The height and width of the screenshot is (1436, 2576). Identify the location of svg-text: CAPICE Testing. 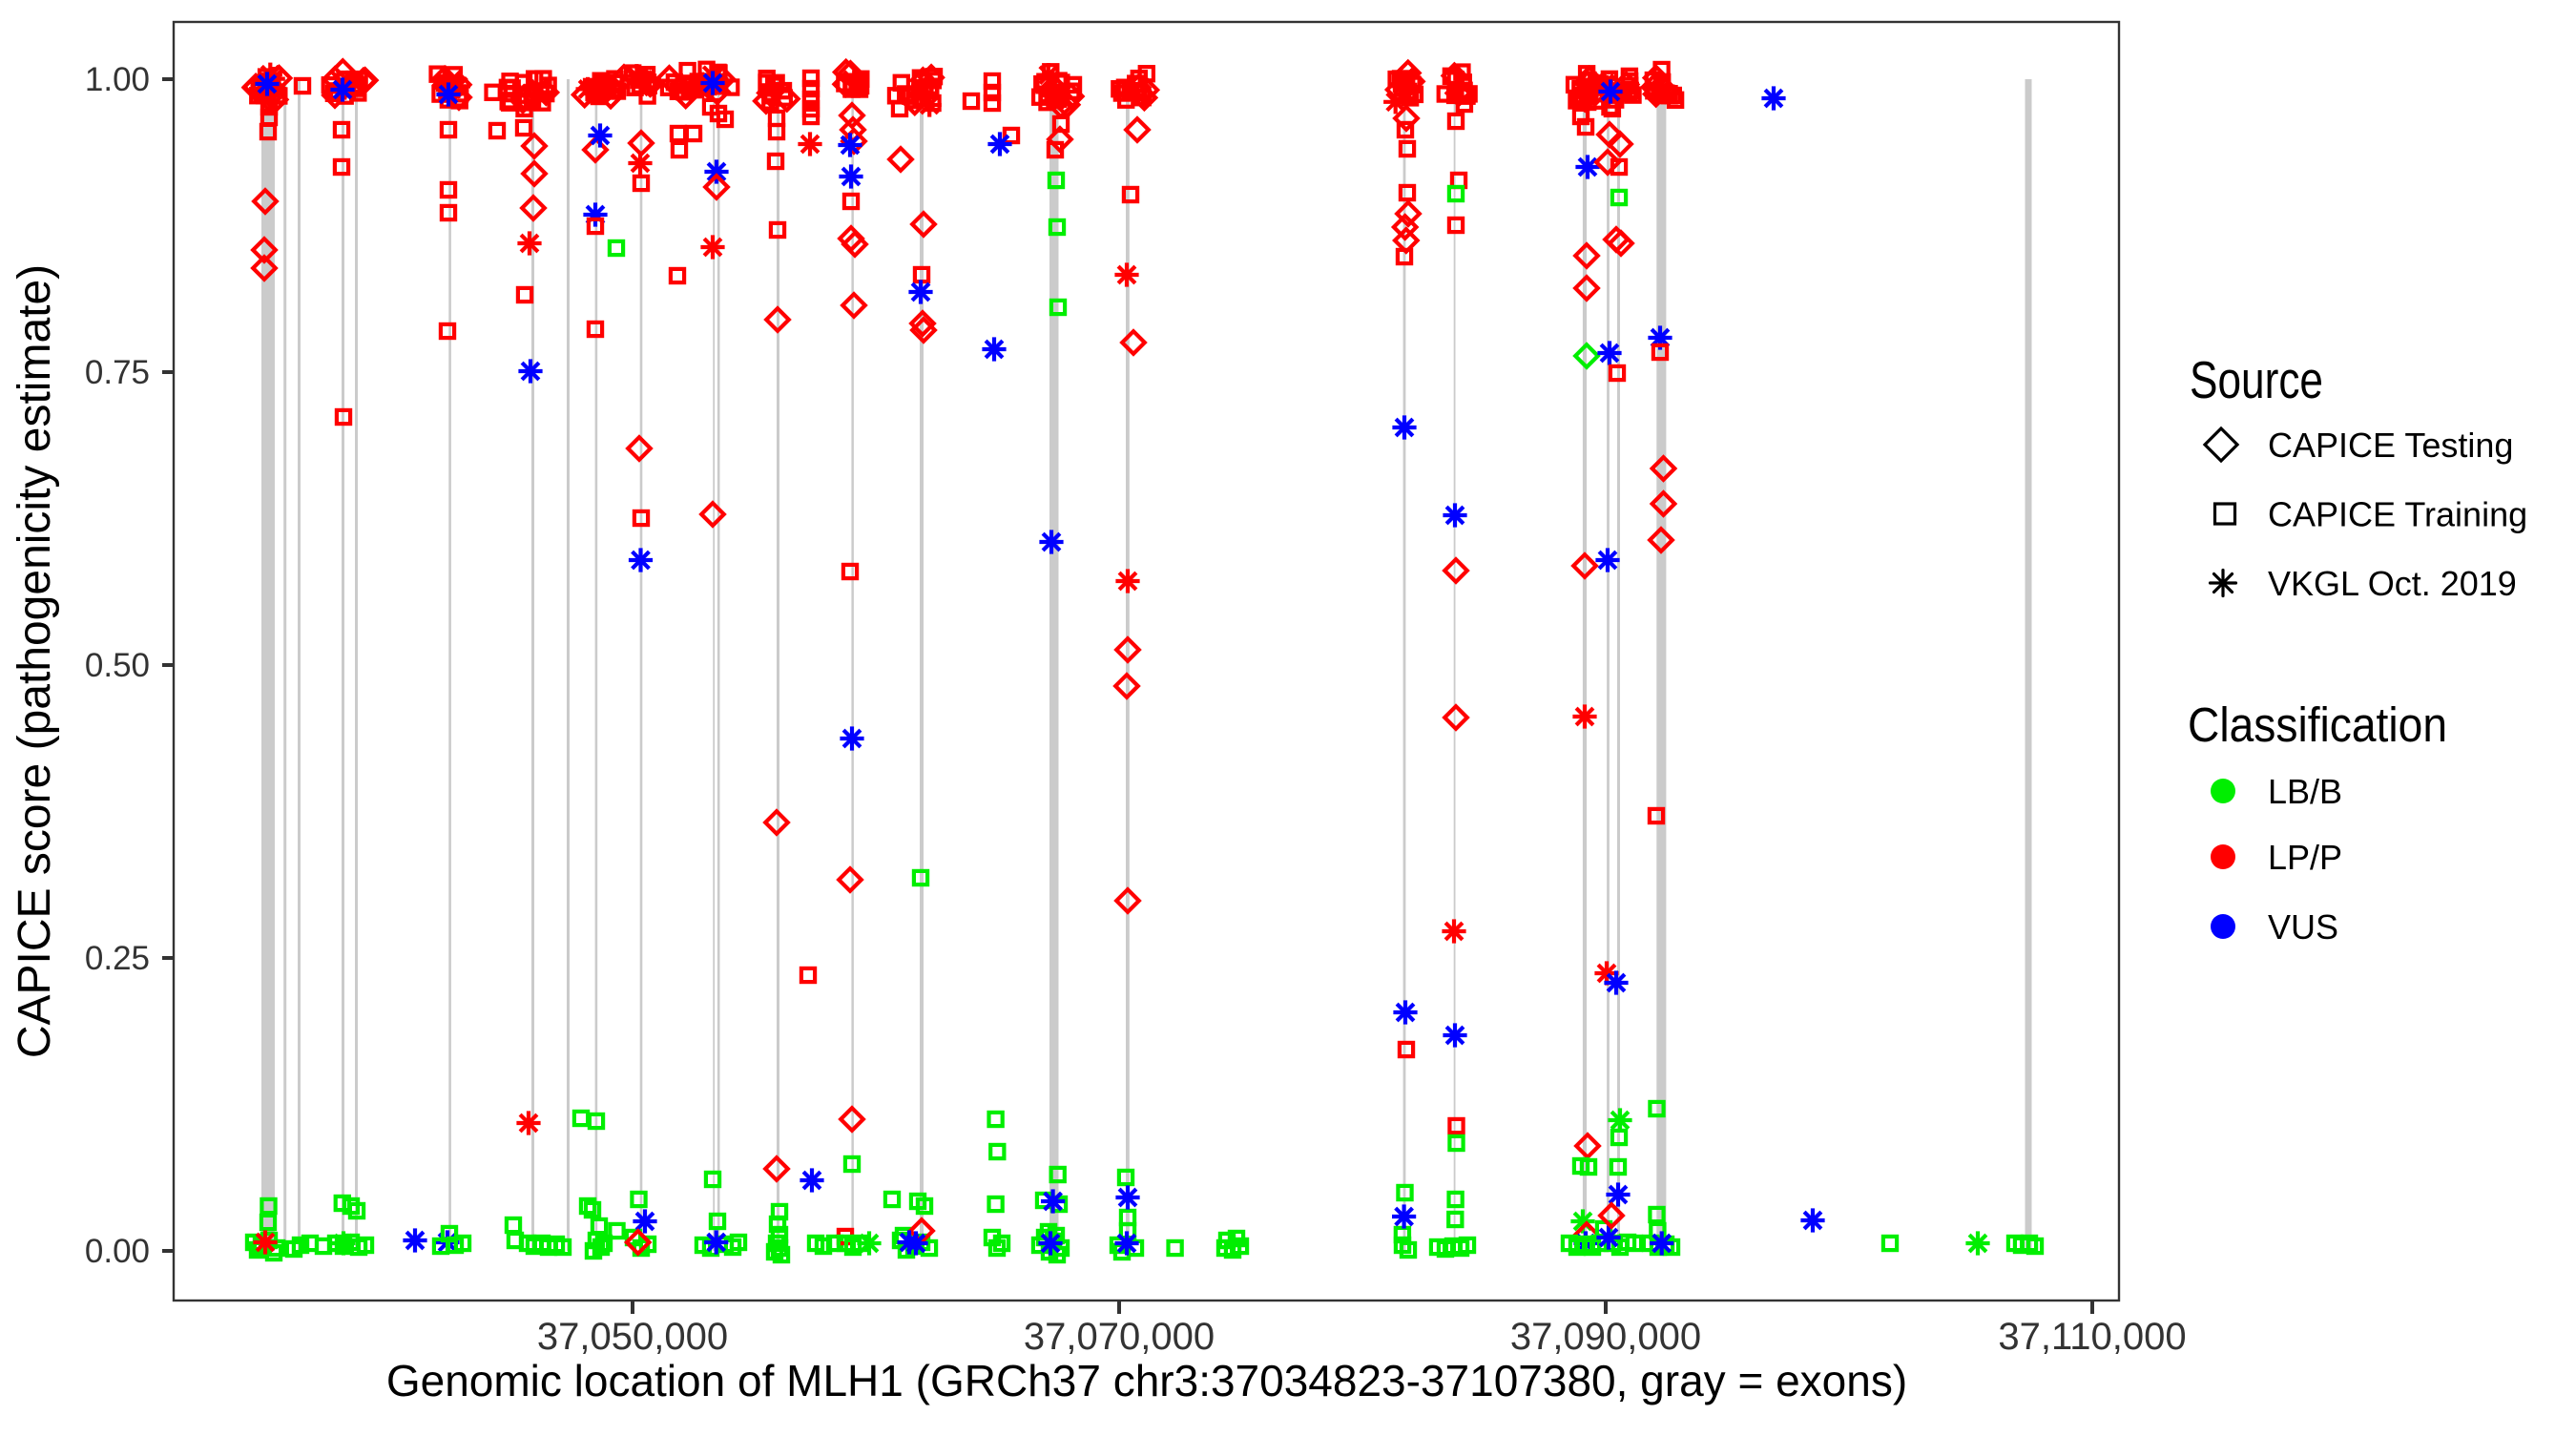
(2390, 445).